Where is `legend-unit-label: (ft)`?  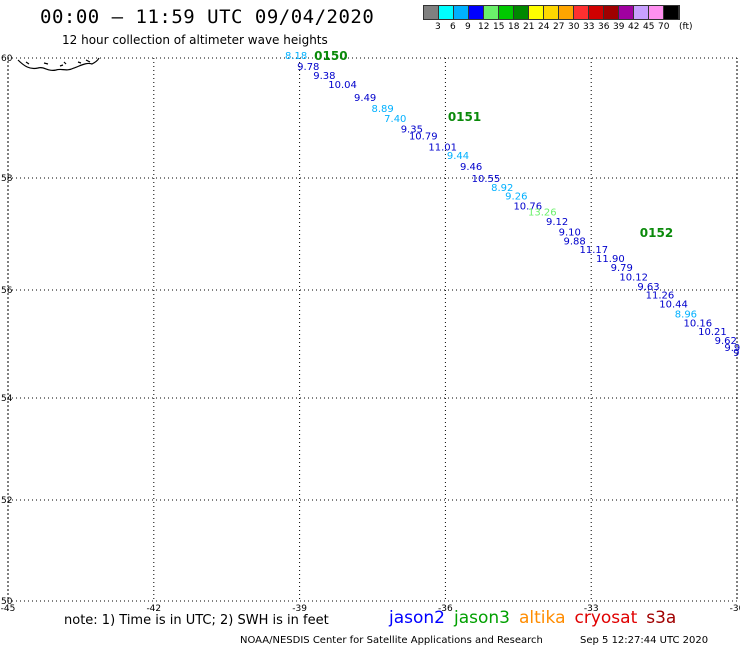
legend-unit-label: (ft) is located at coordinates (686, 27).